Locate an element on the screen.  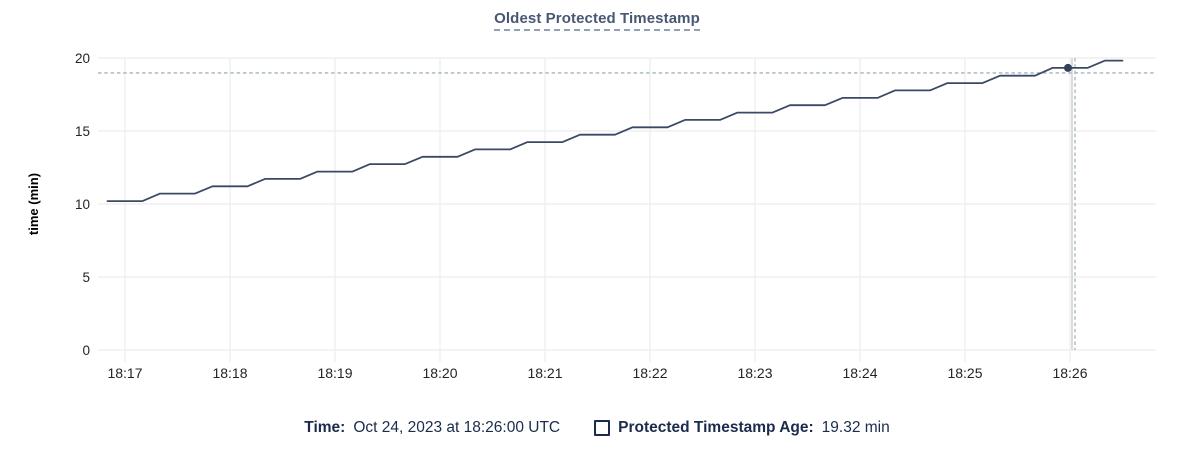
x-tick-label: 18:18 is located at coordinates (229, 373).